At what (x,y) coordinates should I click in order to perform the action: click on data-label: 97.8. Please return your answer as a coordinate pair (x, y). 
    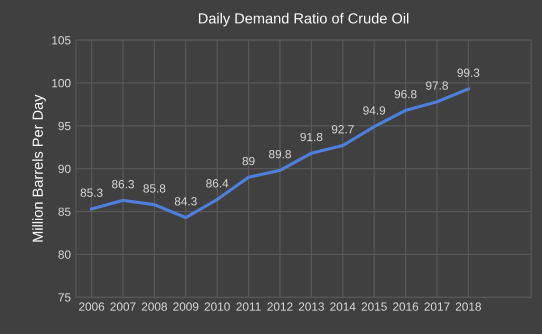
    Looking at the image, I should click on (437, 85).